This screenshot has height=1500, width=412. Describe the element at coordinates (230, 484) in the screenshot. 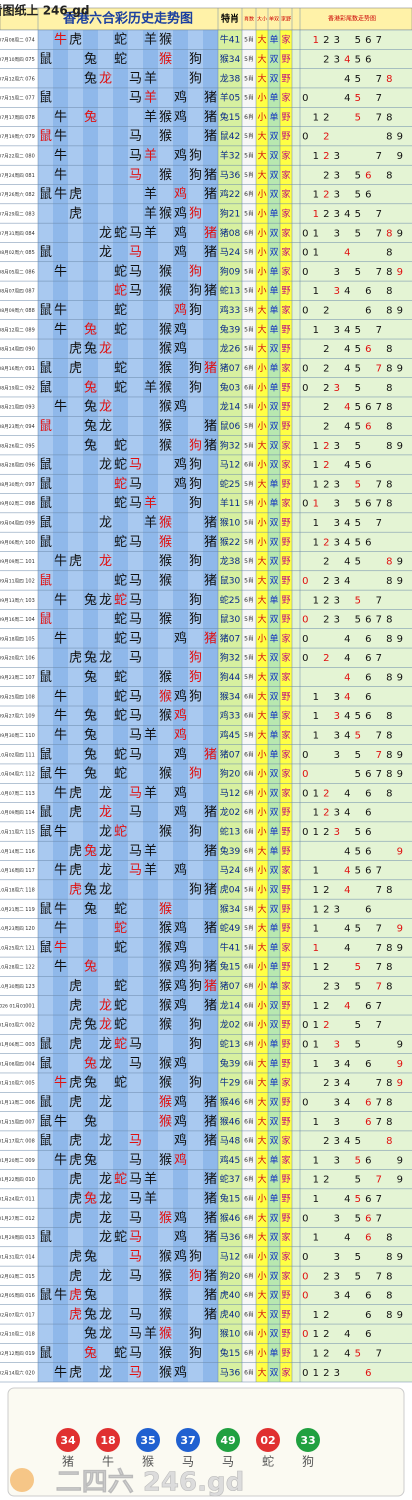

I see `special-cell: 蛇25` at that location.